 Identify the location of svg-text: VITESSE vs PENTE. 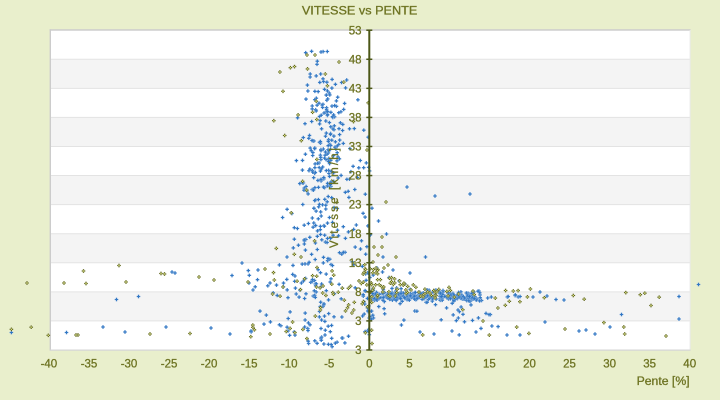
(360, 11).